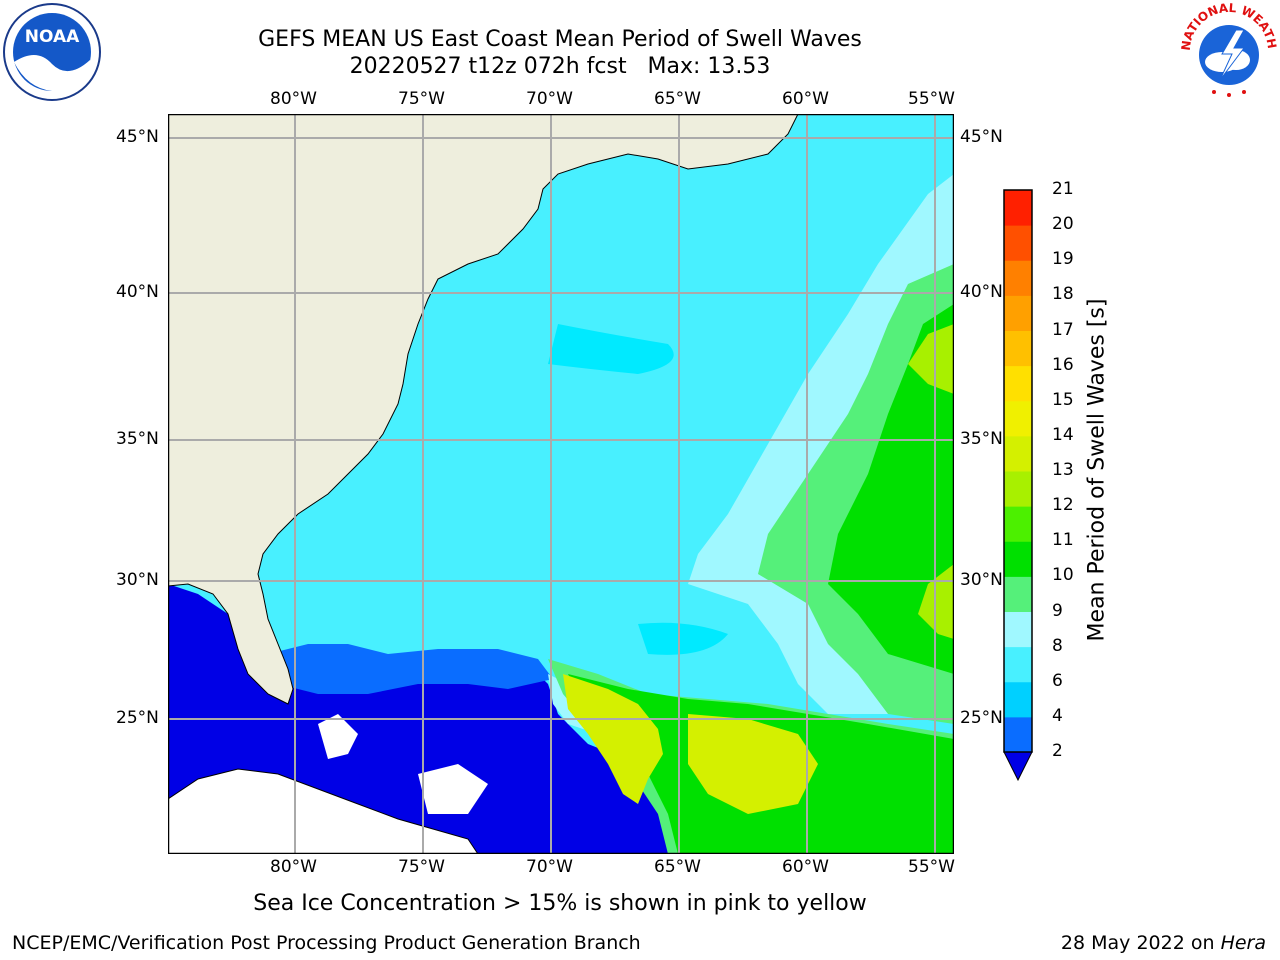 The image size is (1280, 960). I want to click on lat-label-right: 30°N, so click(981, 580).